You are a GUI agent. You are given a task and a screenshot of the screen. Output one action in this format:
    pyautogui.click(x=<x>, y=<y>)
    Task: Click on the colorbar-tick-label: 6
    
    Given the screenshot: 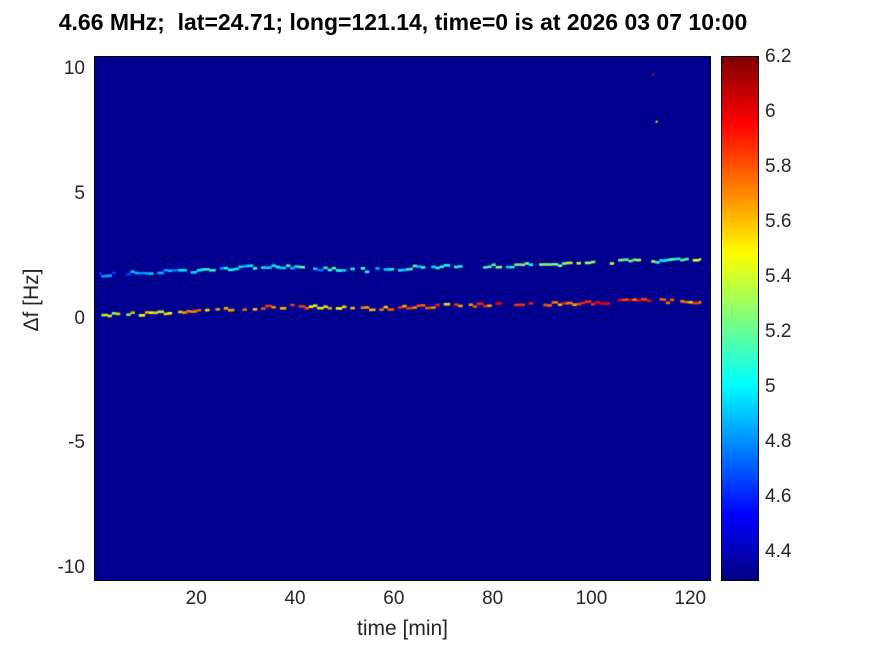 What is the action you would take?
    pyautogui.click(x=770, y=112)
    